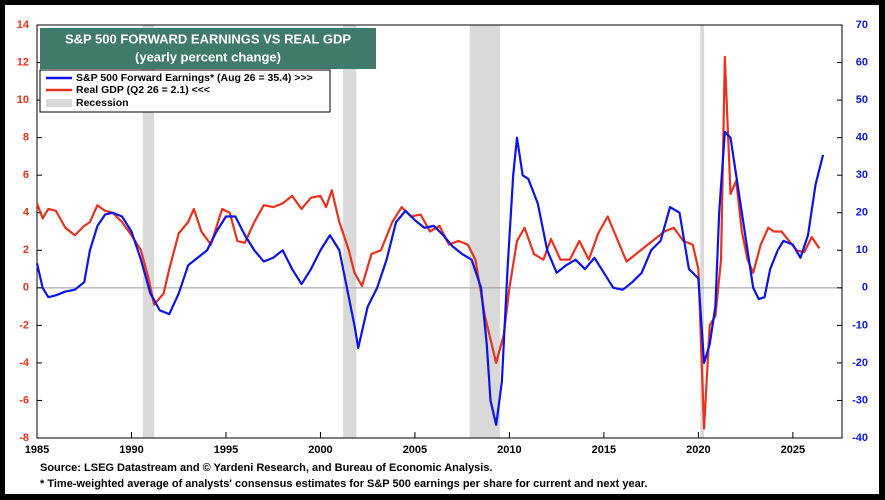  What do you see at coordinates (860, 325) in the screenshot?
I see `y2-tick-label: -10` at bounding box center [860, 325].